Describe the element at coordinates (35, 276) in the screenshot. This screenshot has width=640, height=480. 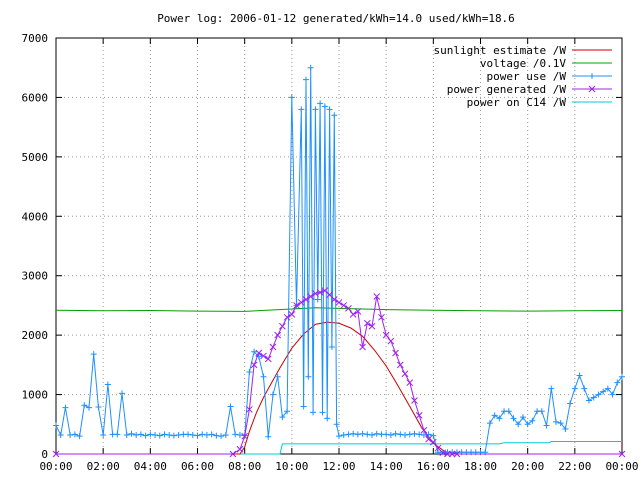
I see `y-tick-label: 3000` at that location.